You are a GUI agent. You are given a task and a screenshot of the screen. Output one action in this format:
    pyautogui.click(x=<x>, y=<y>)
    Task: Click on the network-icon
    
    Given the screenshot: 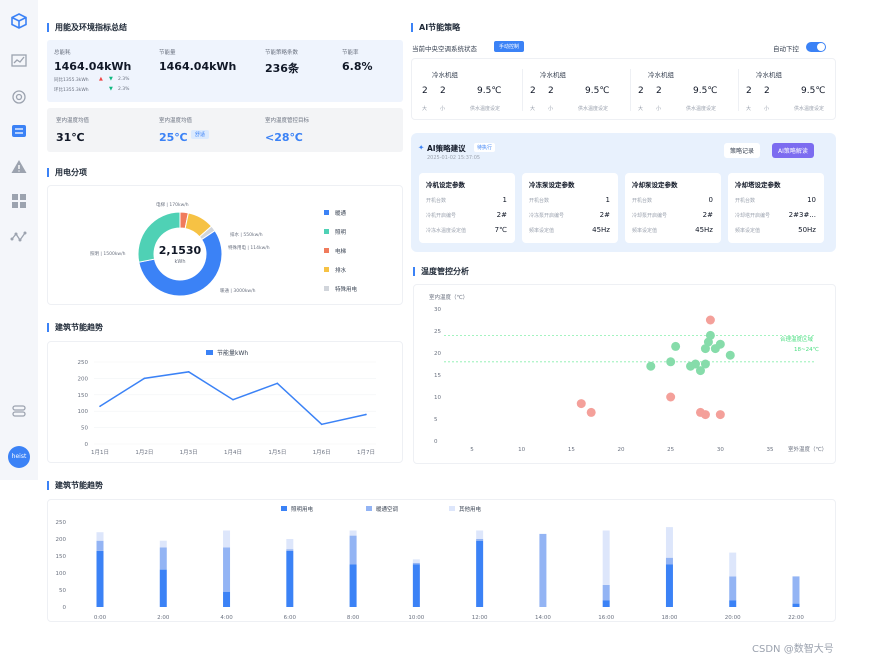 What is the action you would take?
    pyautogui.click(x=19, y=237)
    